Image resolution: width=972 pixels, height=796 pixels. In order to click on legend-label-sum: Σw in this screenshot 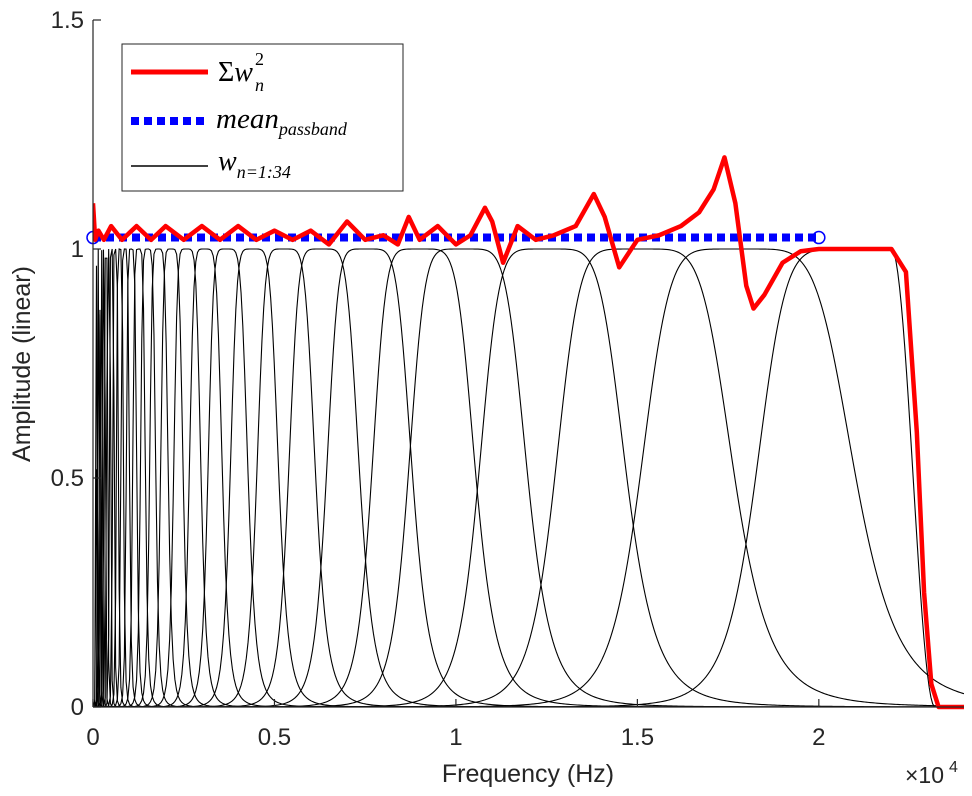, I will do `click(235, 72)`.